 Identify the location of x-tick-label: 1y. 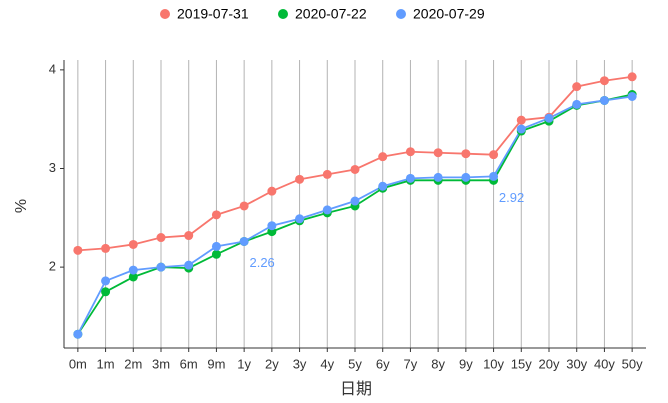
(244, 363).